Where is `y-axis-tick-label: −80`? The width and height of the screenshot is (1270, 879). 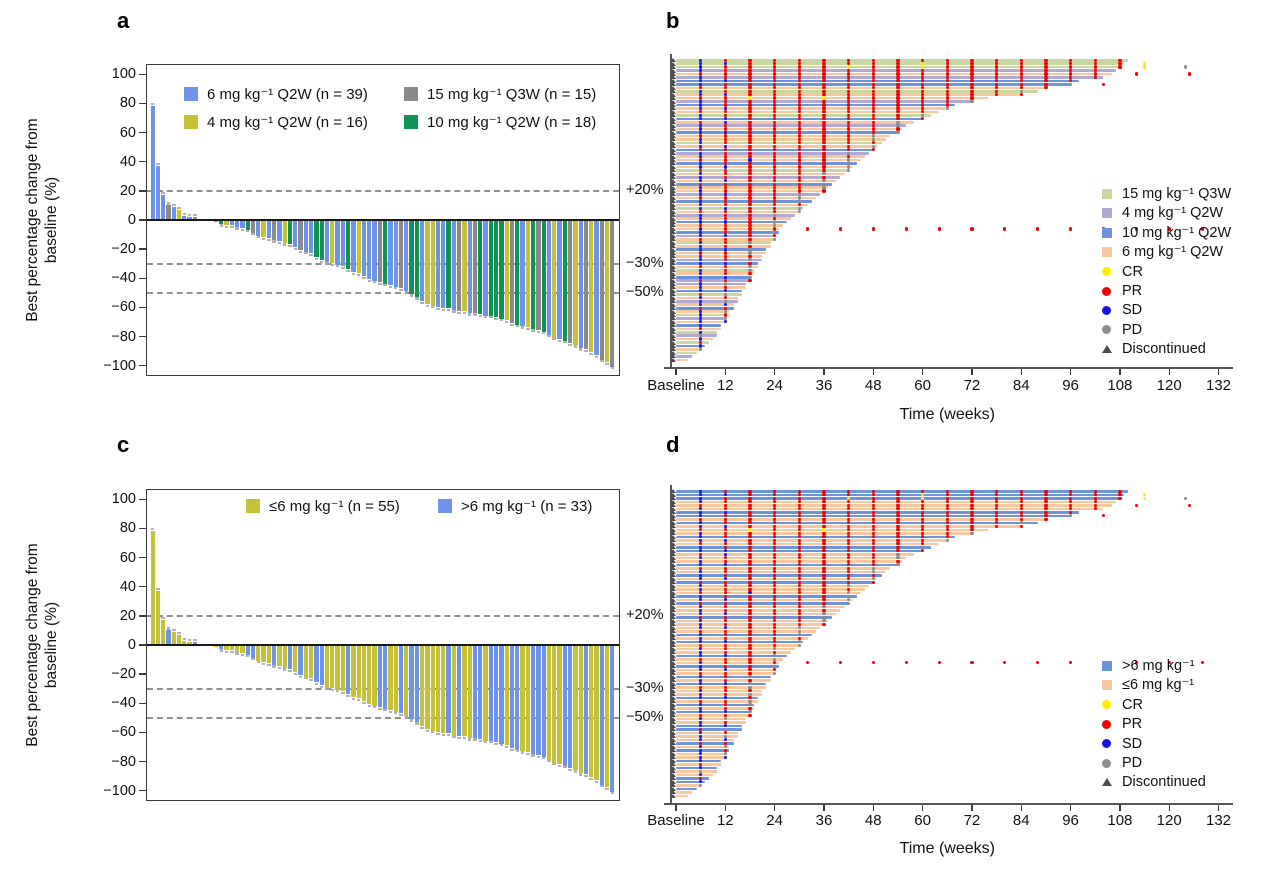
y-axis-tick-label: −80 is located at coordinates (123, 761).